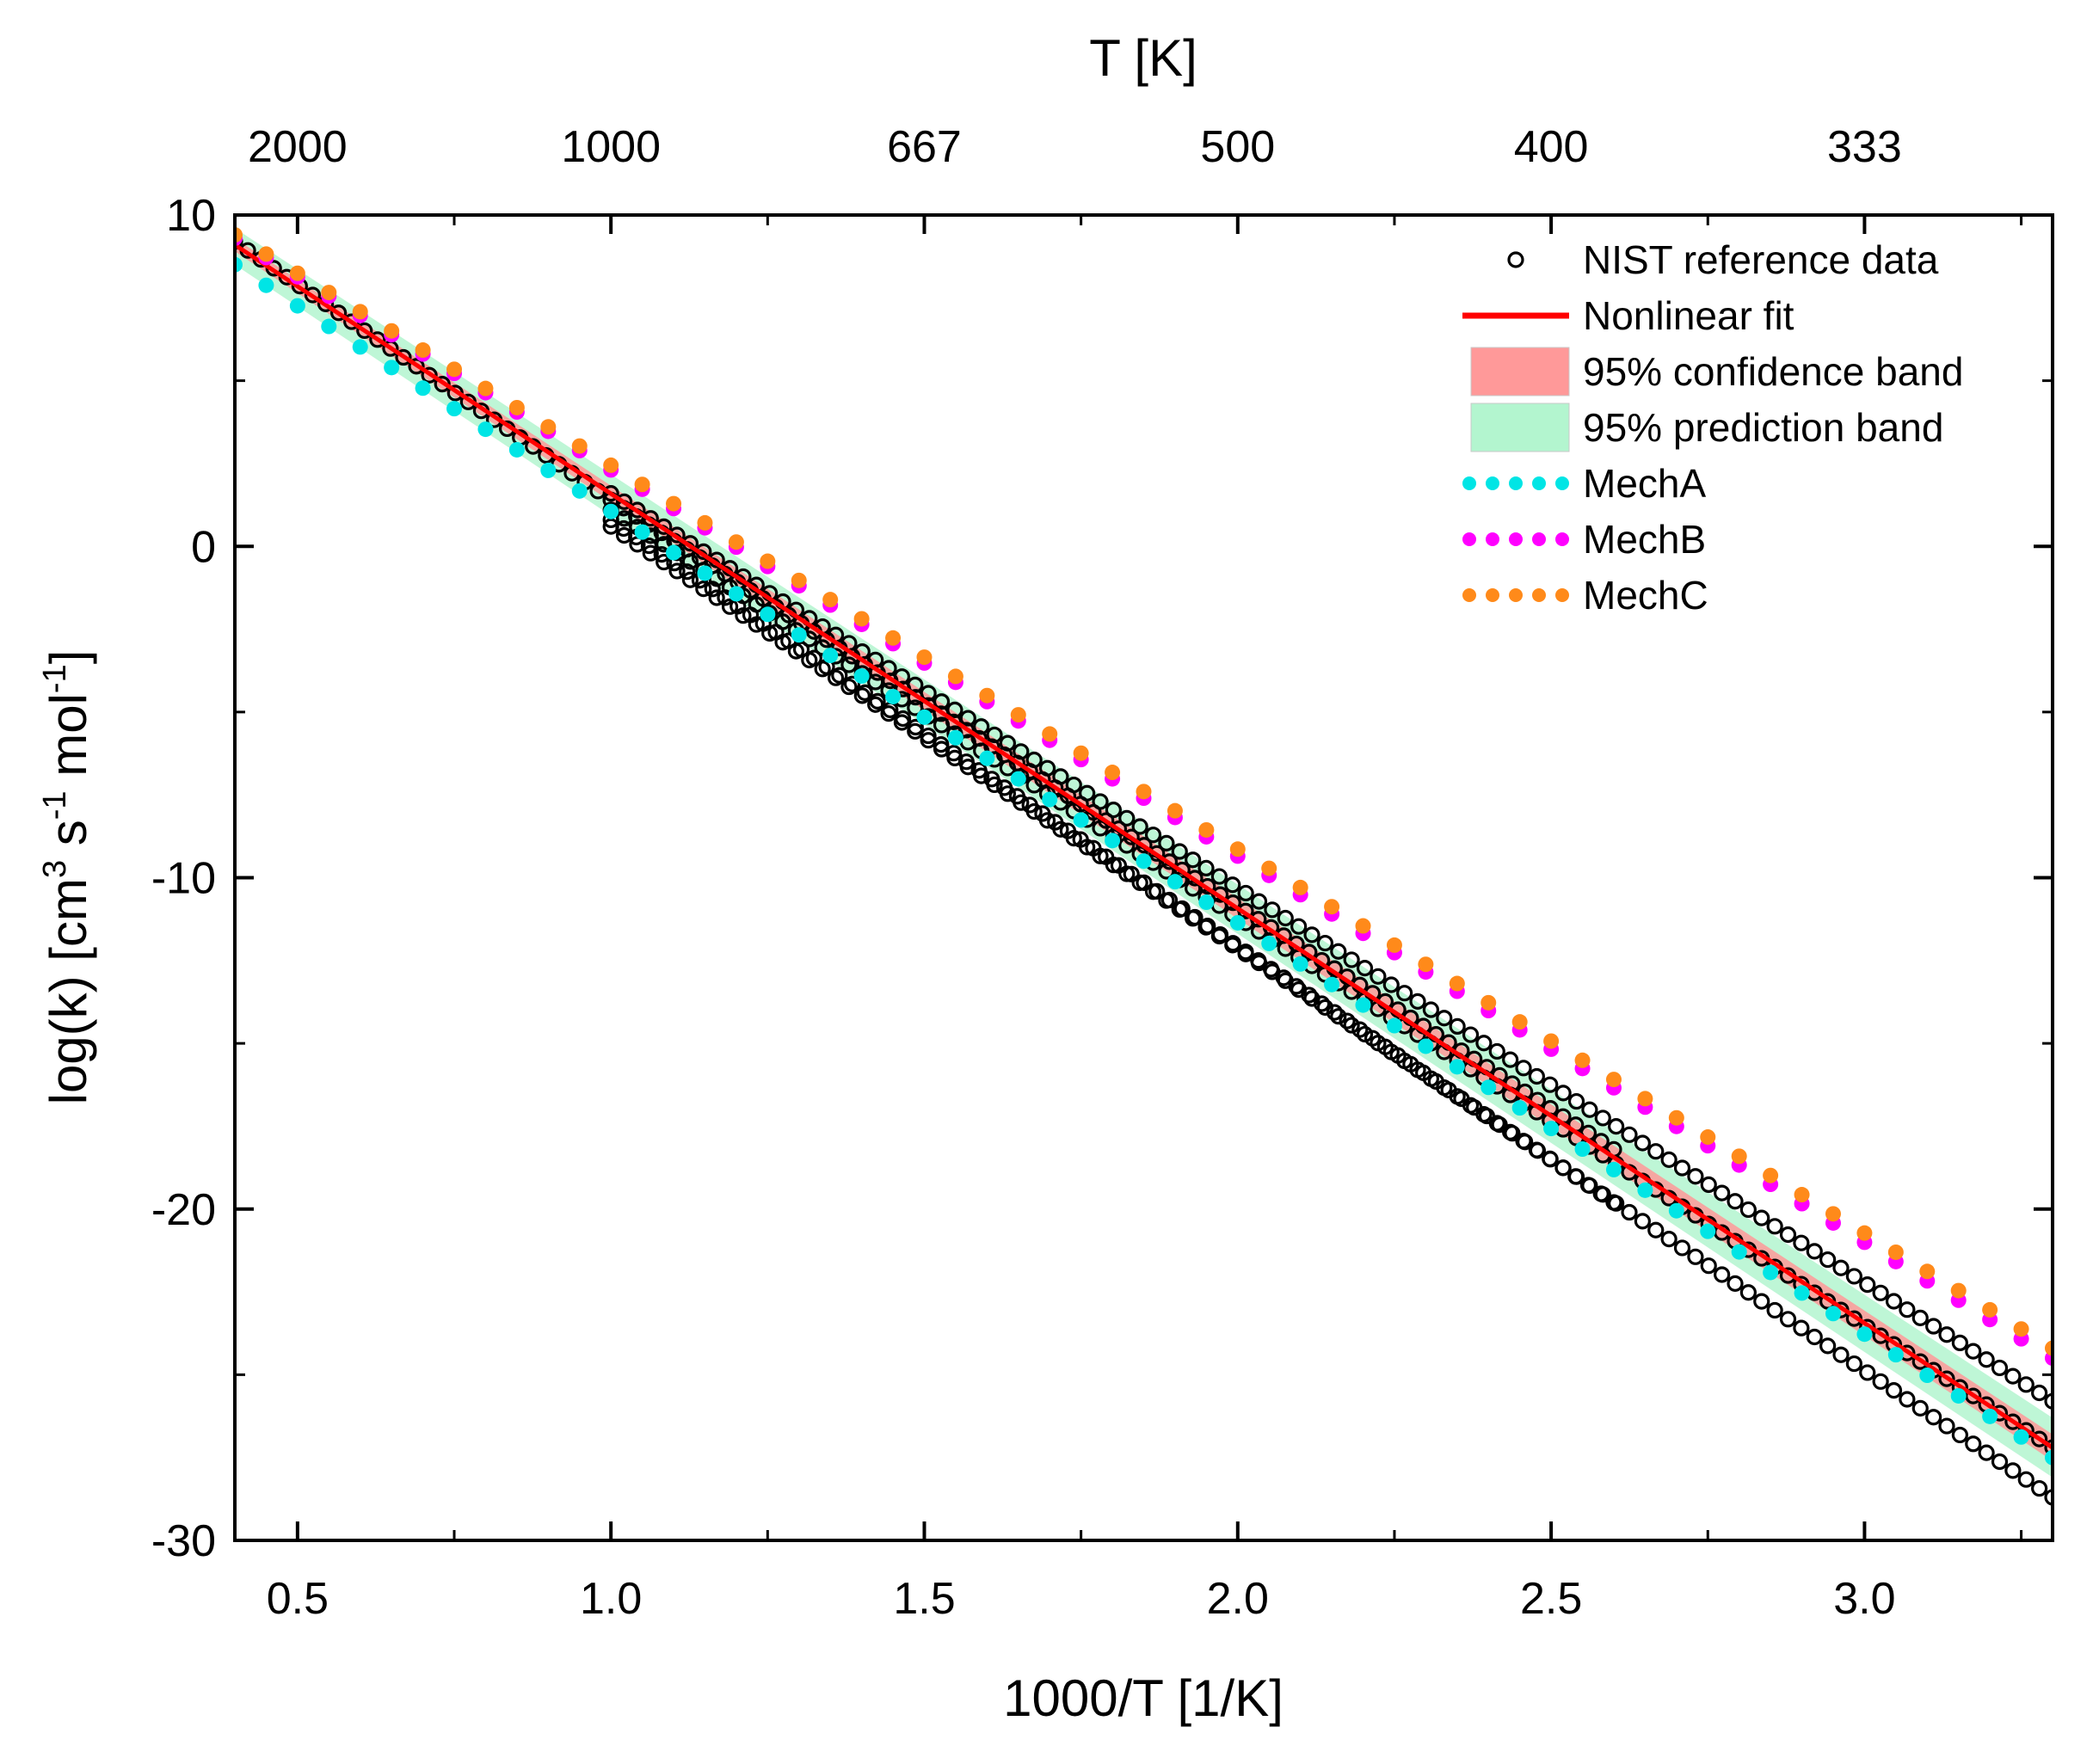 The width and height of the screenshot is (2093, 1764). I want to click on top-axis-title: T [K], so click(1143, 58).